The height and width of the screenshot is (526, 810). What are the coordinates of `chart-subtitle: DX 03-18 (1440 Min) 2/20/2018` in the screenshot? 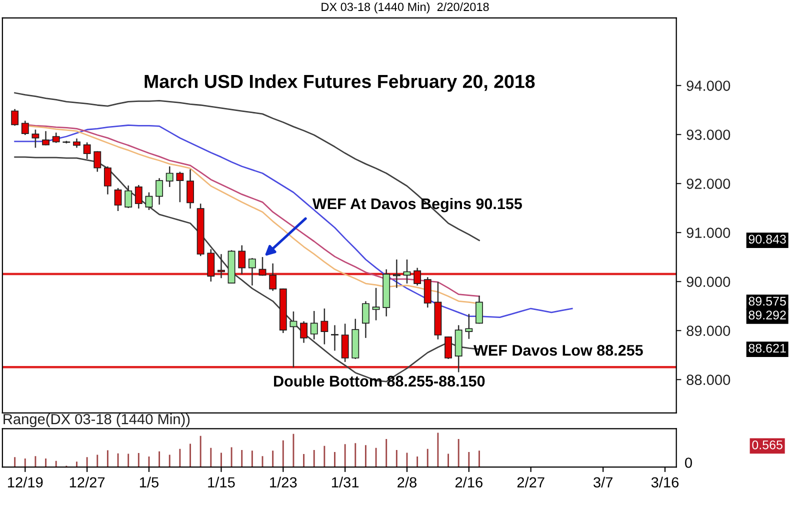 It's located at (405, 8).